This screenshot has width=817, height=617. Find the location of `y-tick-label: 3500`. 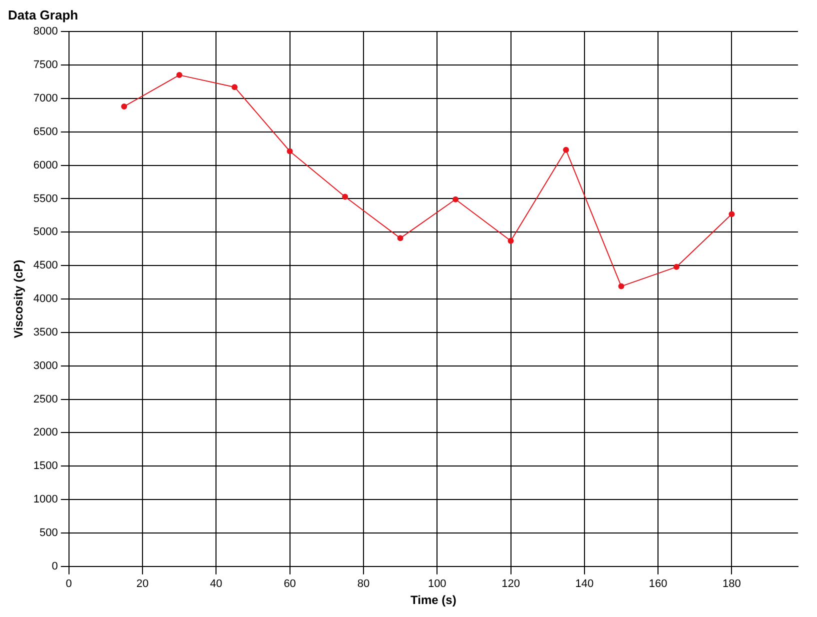

y-tick-label: 3500 is located at coordinates (45, 332).